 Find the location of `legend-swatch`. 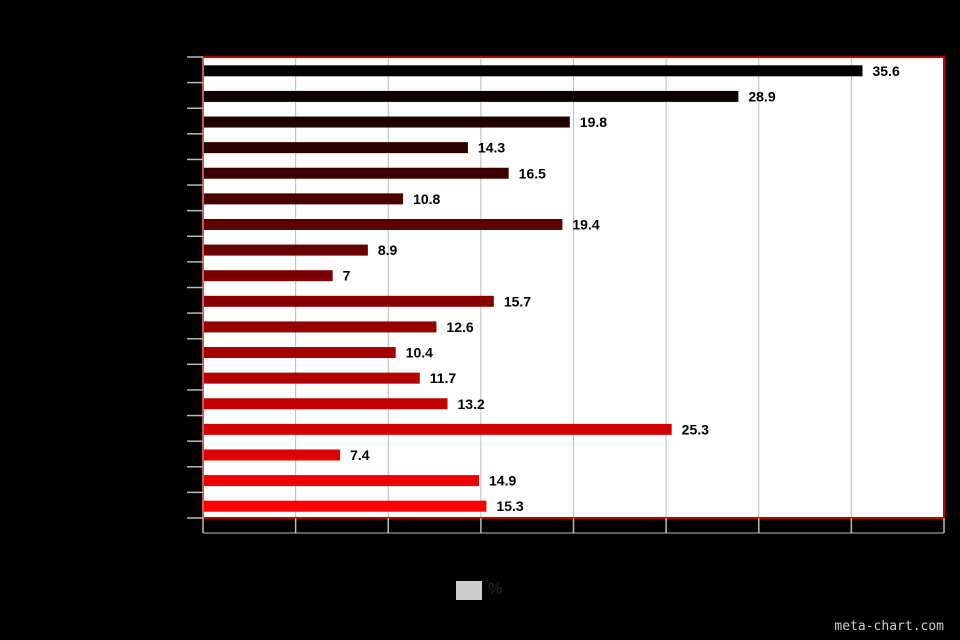

legend-swatch is located at coordinates (469, 590).